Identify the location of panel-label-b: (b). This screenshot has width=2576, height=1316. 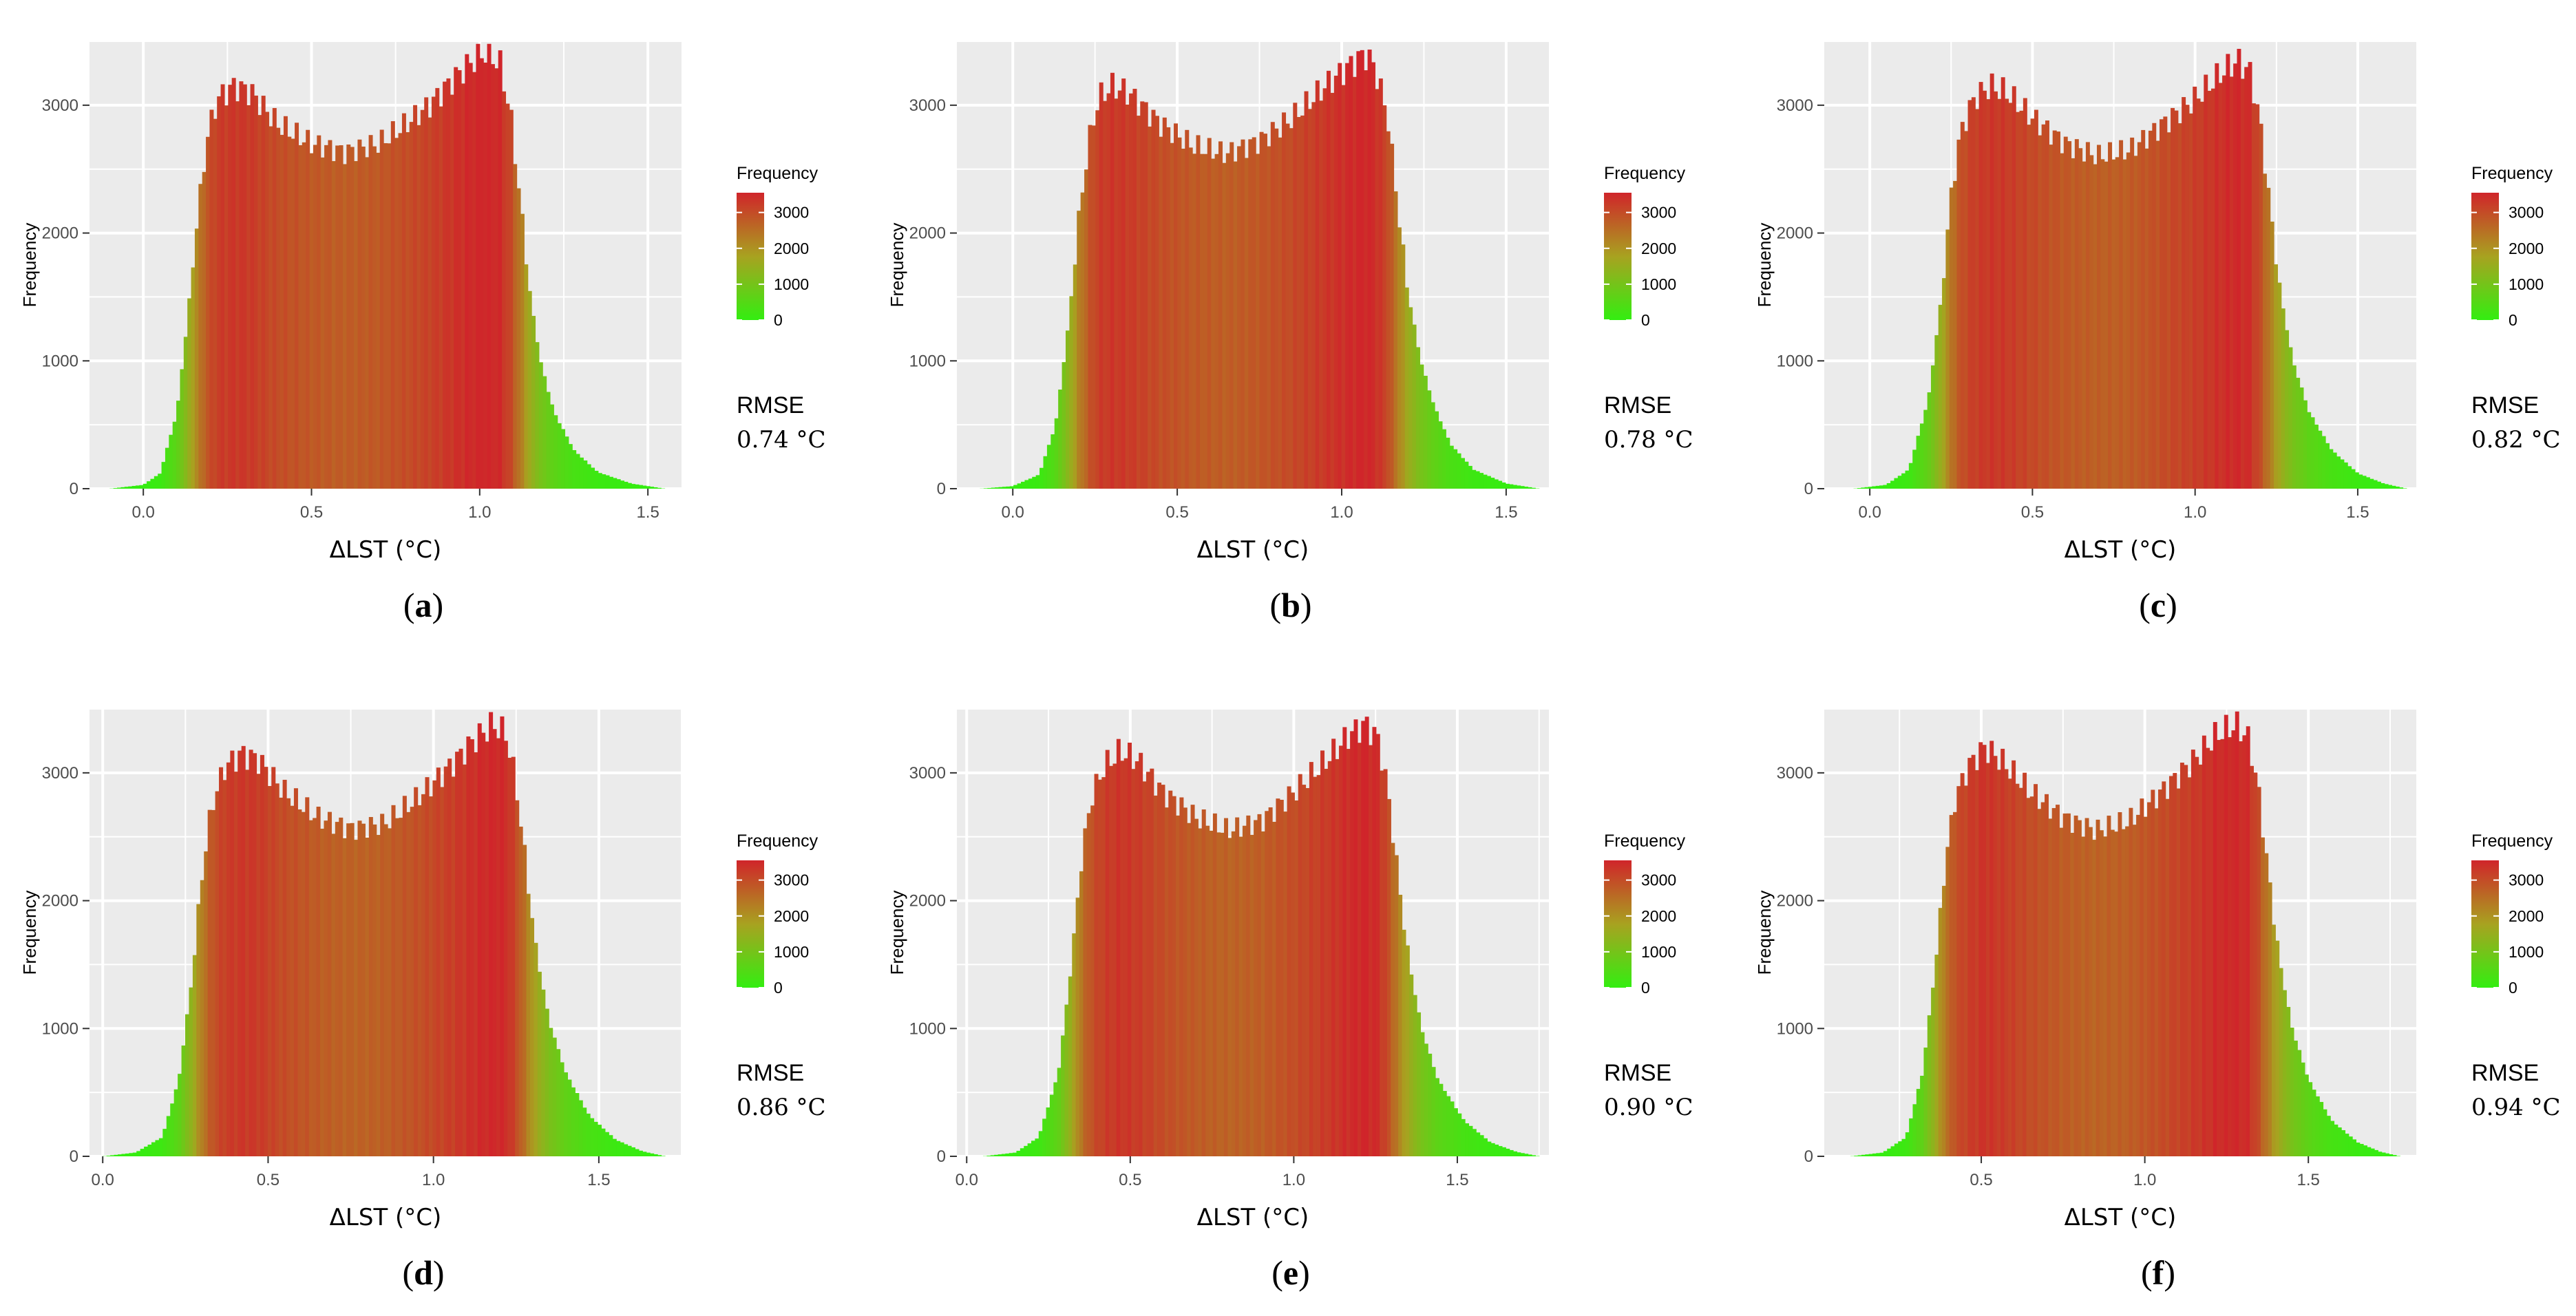
(1291, 605).